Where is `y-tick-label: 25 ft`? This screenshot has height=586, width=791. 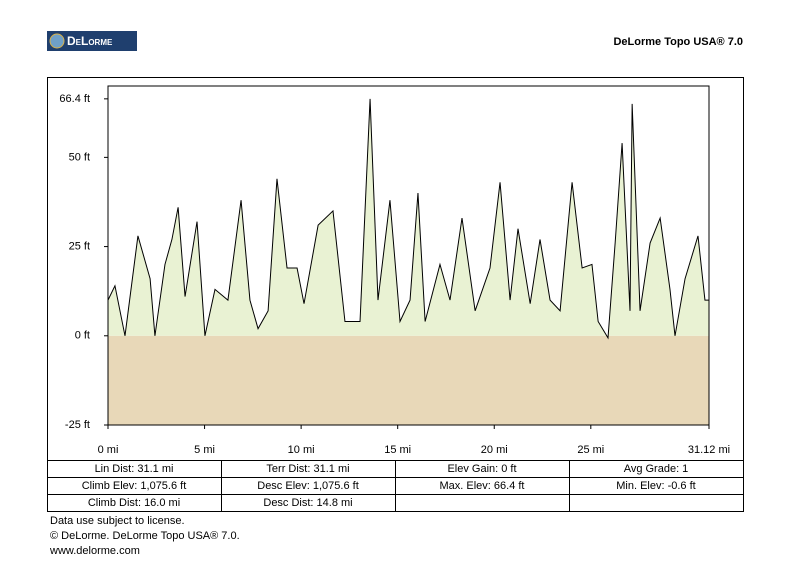 y-tick-label: 25 ft is located at coordinates (79, 246).